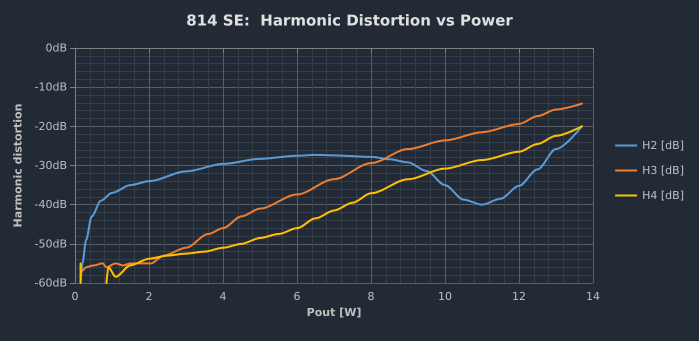 Image resolution: width=699 pixels, height=341 pixels. Describe the element at coordinates (50, 165) in the screenshot. I see `y-tick-label: -30dB` at that location.